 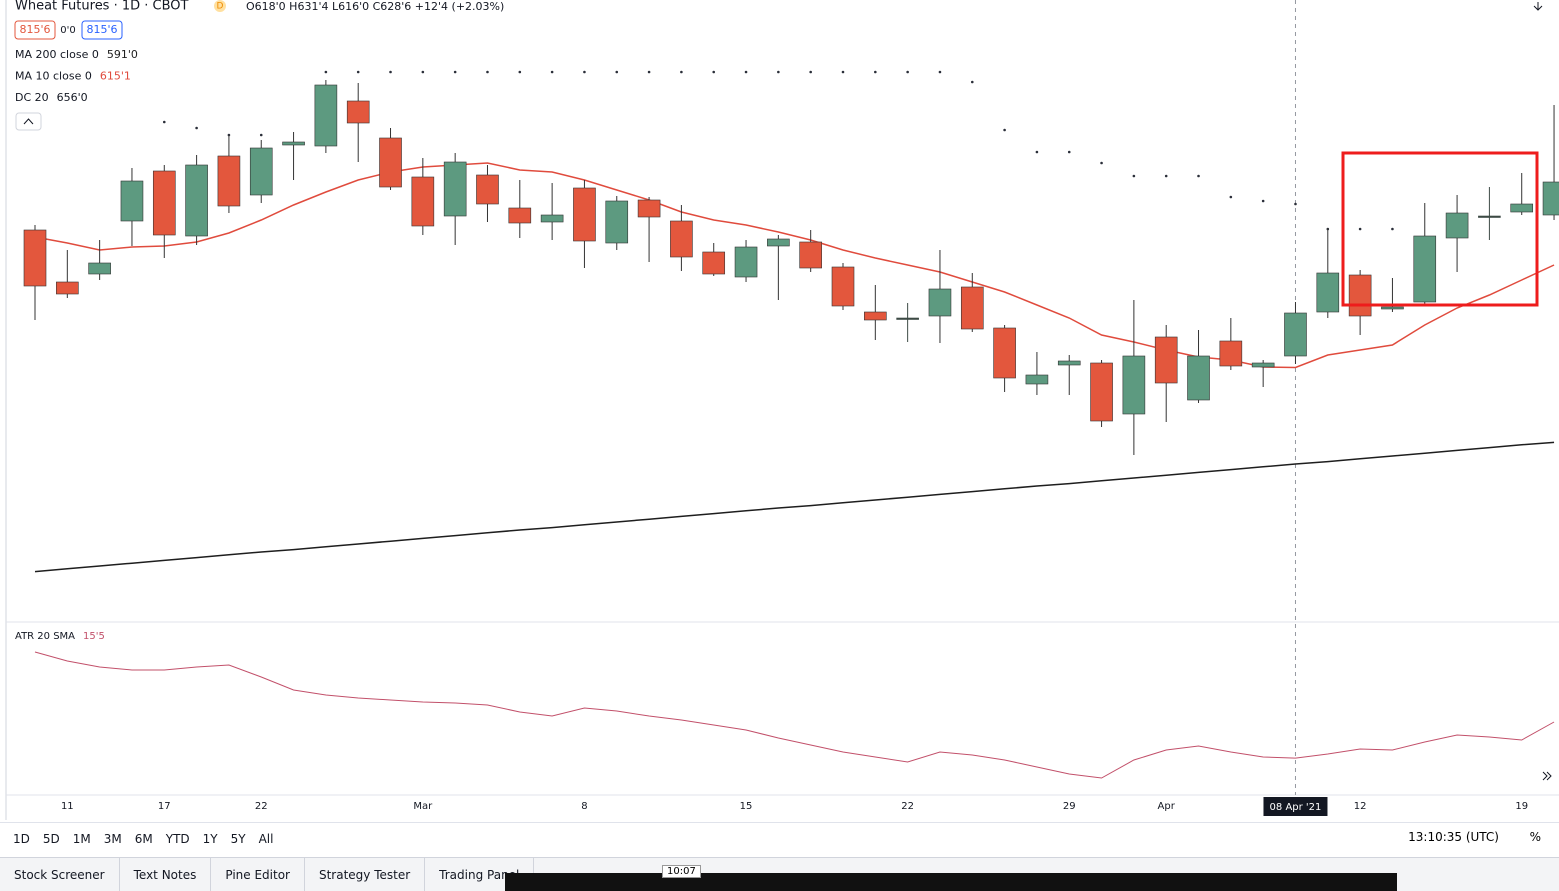 I want to click on video-bar, so click(x=951, y=882).